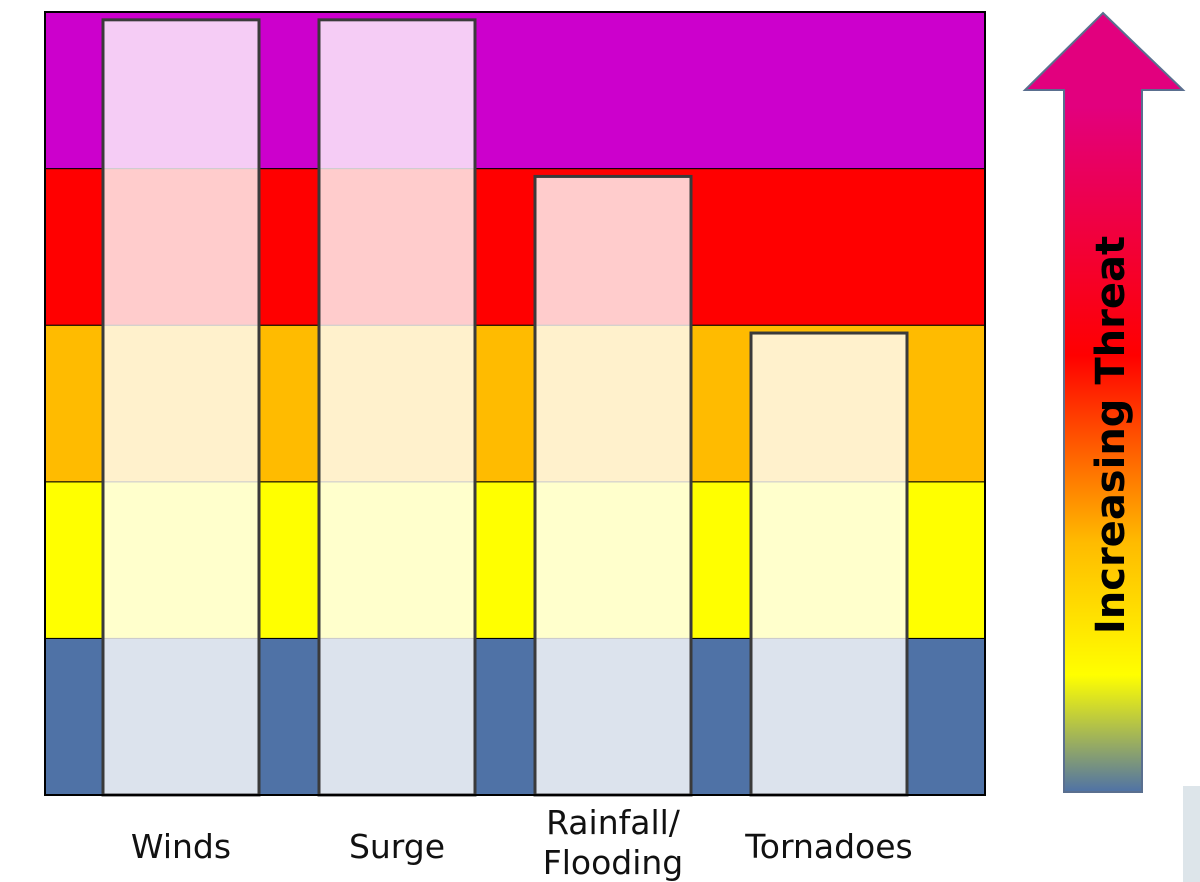 The image size is (1200, 882). I want to click on corner-fragment, so click(1191, 834).